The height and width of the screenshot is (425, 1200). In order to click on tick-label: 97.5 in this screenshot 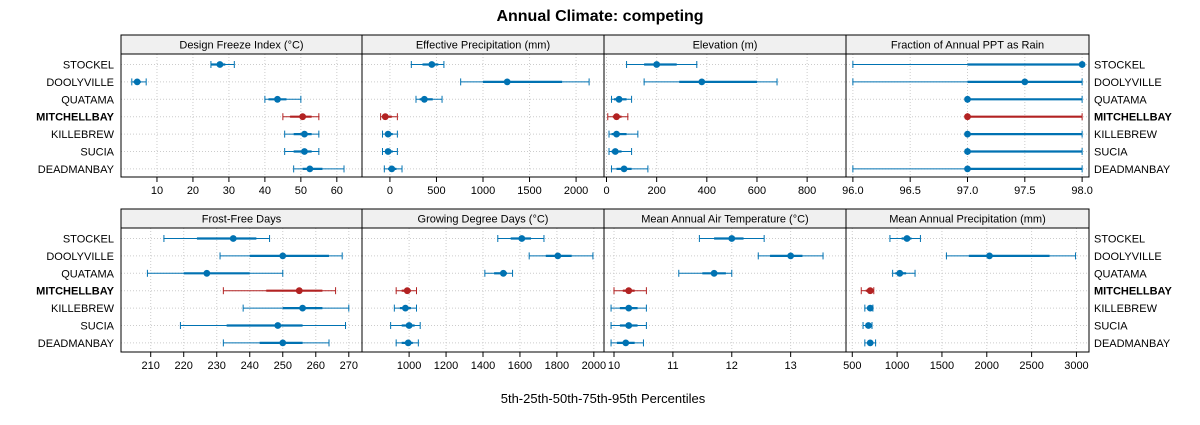, I will do `click(1024, 191)`.